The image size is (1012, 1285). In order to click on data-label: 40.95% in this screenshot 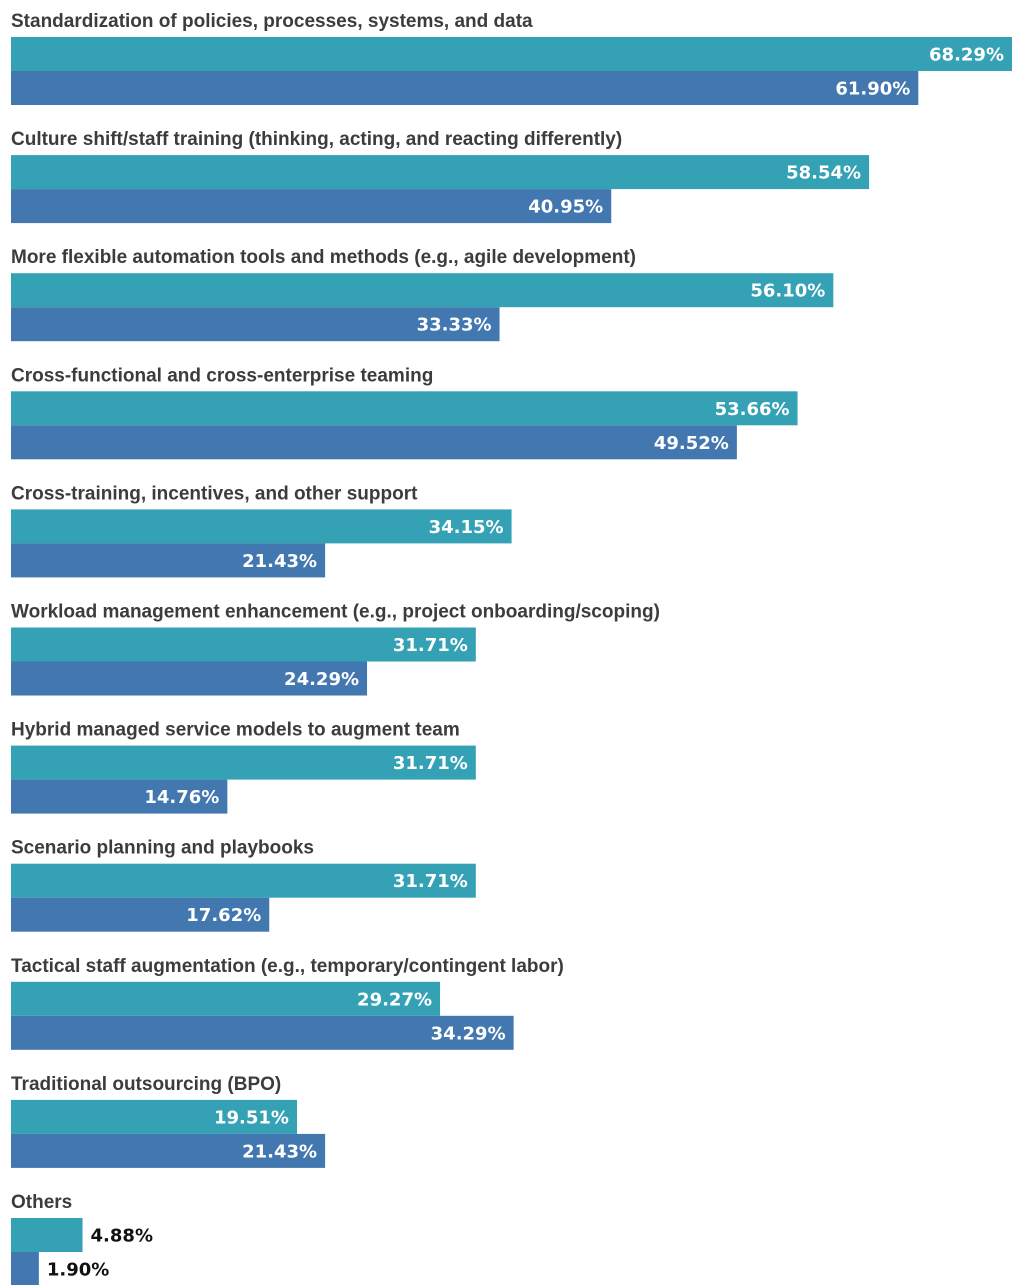, I will do `click(565, 207)`.